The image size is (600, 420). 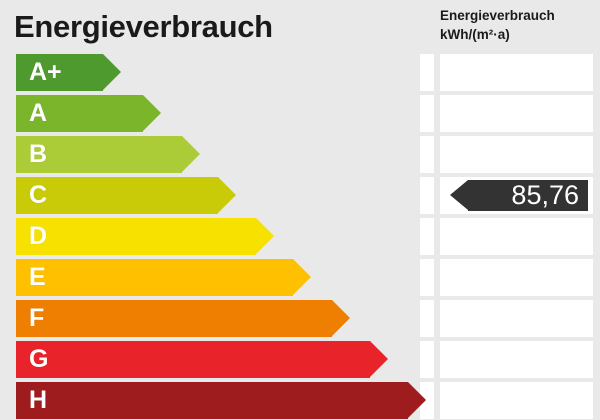 I want to click on energy-class-bar: A, so click(x=88, y=113).